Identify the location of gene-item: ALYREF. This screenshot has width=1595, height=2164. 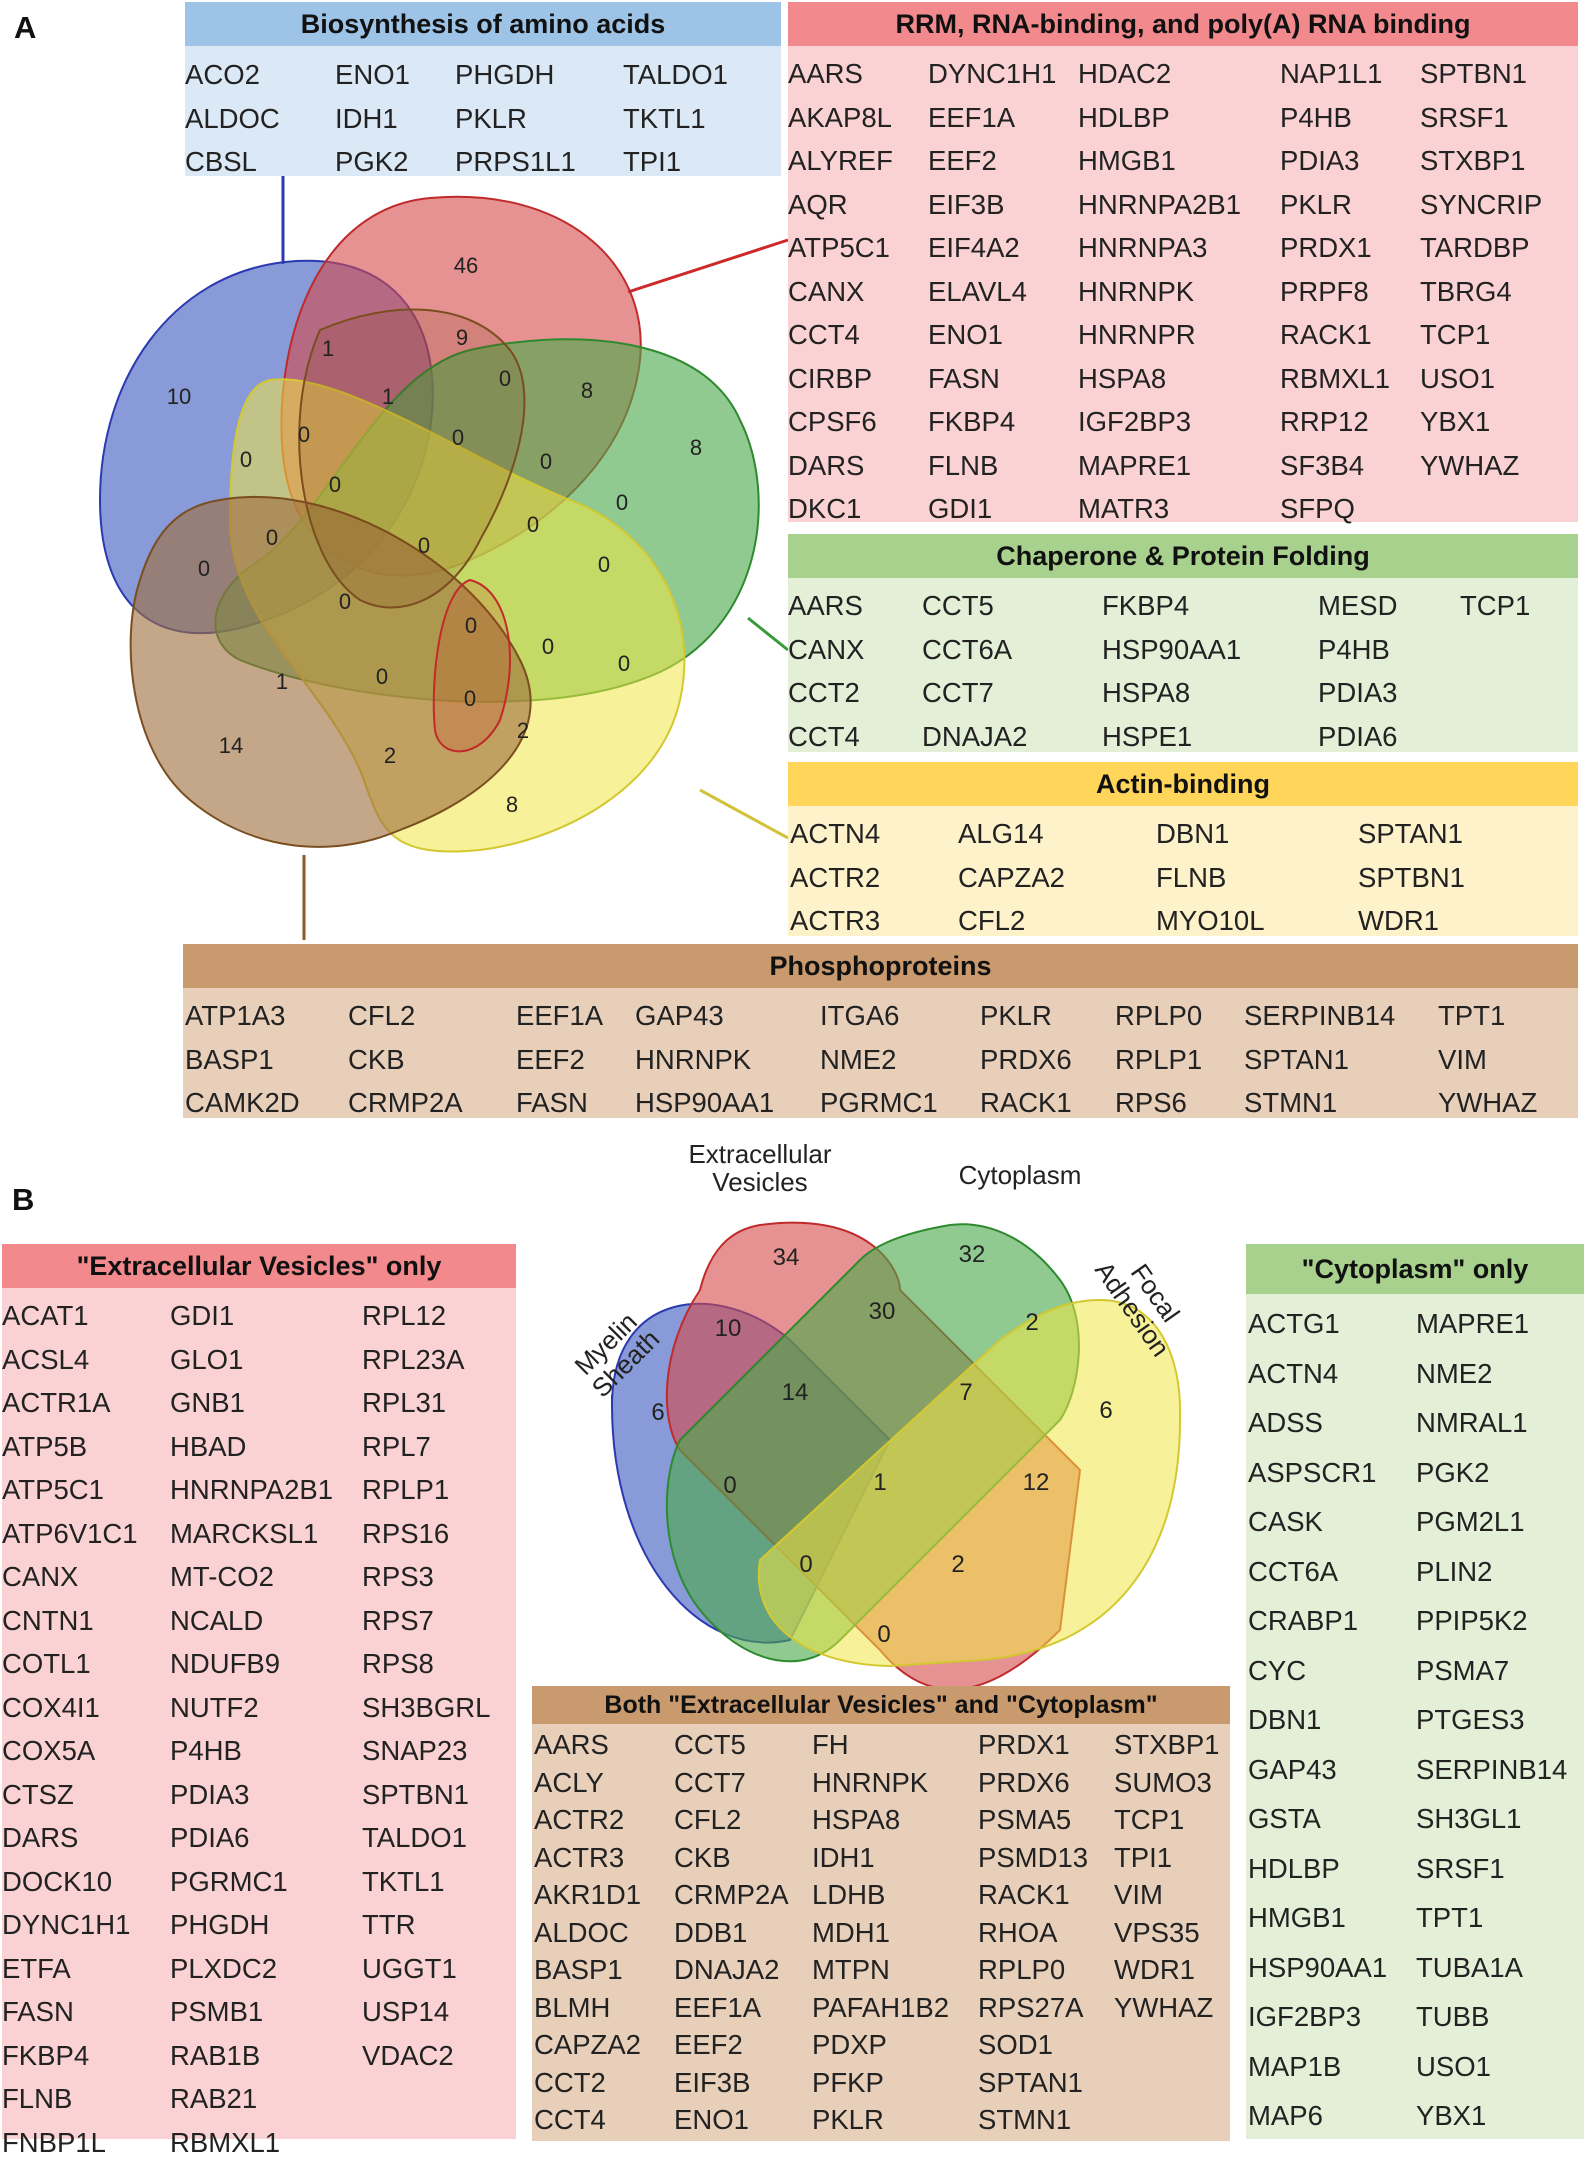
(840, 161).